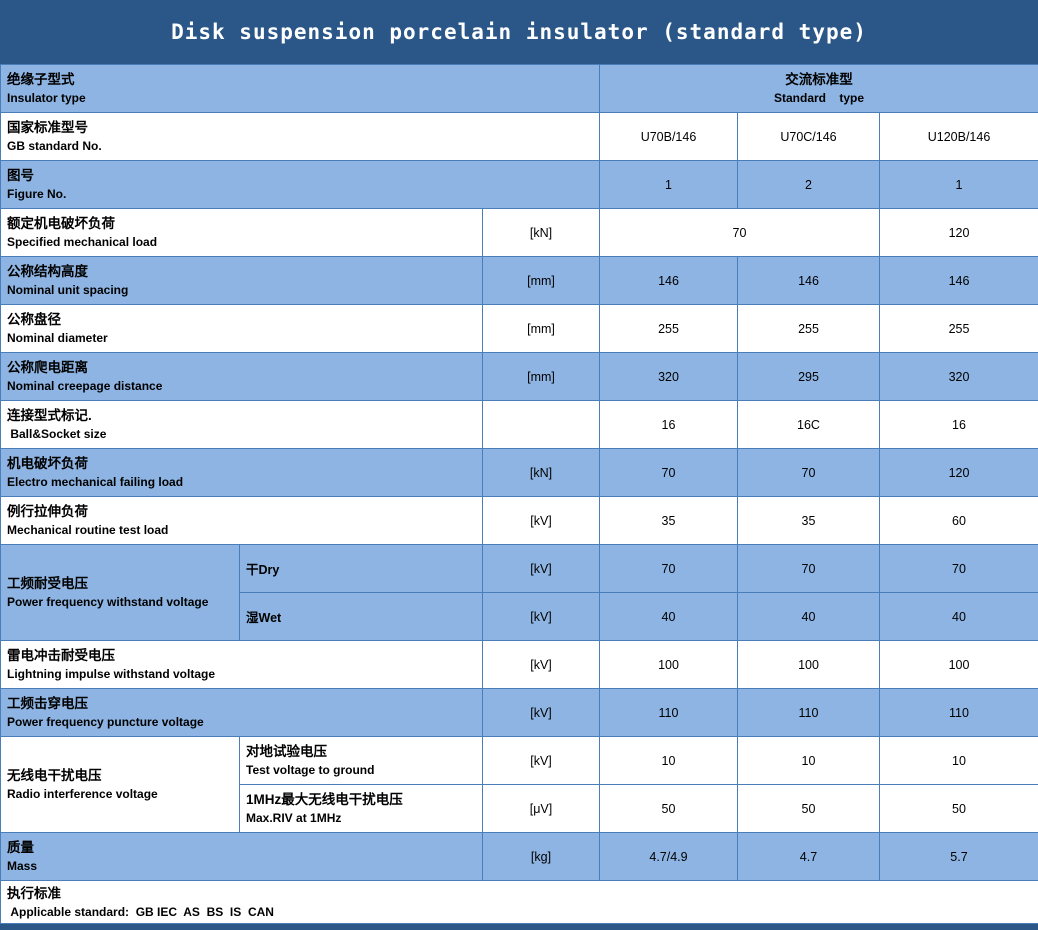 Image resolution: width=1038 pixels, height=930 pixels. I want to click on riv-test-voltage-to-ground-zh-text: 对地试验电压, so click(361, 751).